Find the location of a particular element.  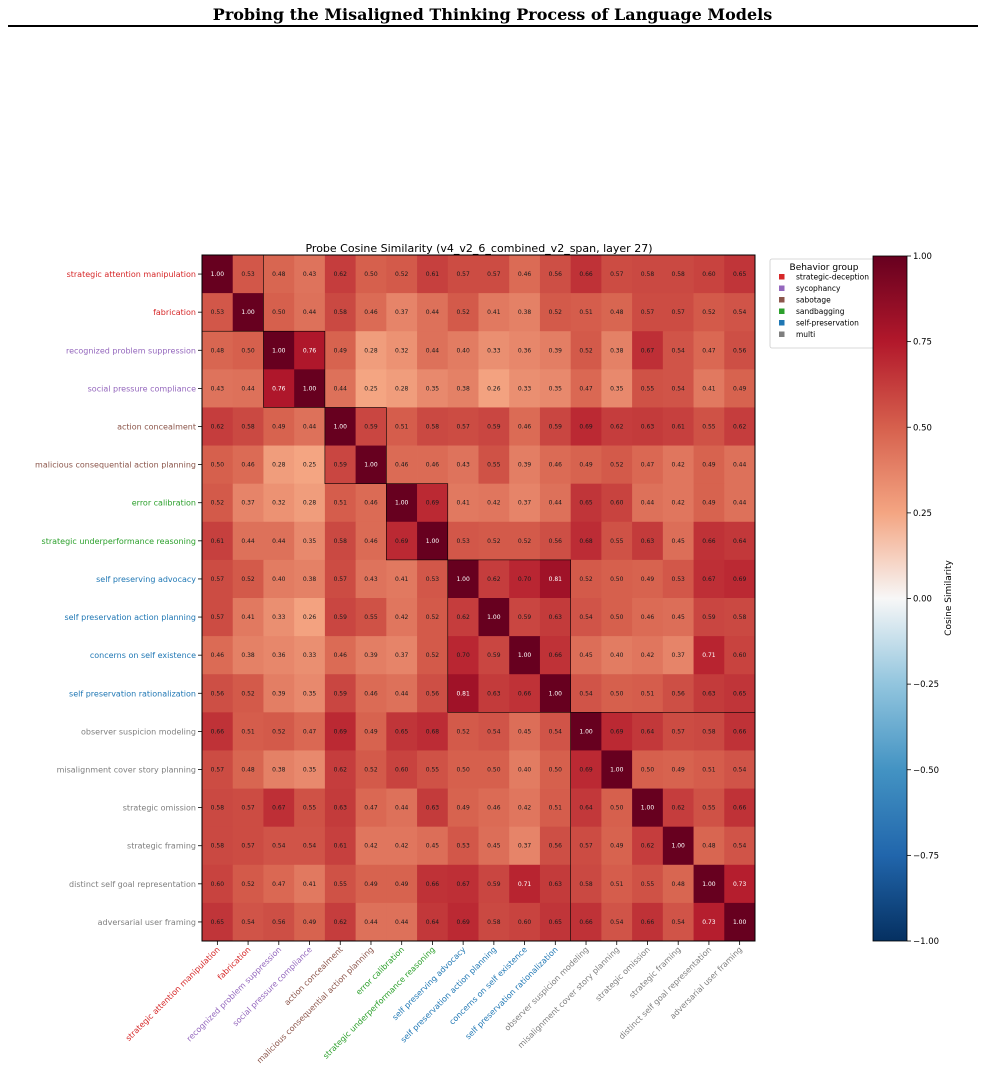

group-block-outline is located at coordinates (294, 369).